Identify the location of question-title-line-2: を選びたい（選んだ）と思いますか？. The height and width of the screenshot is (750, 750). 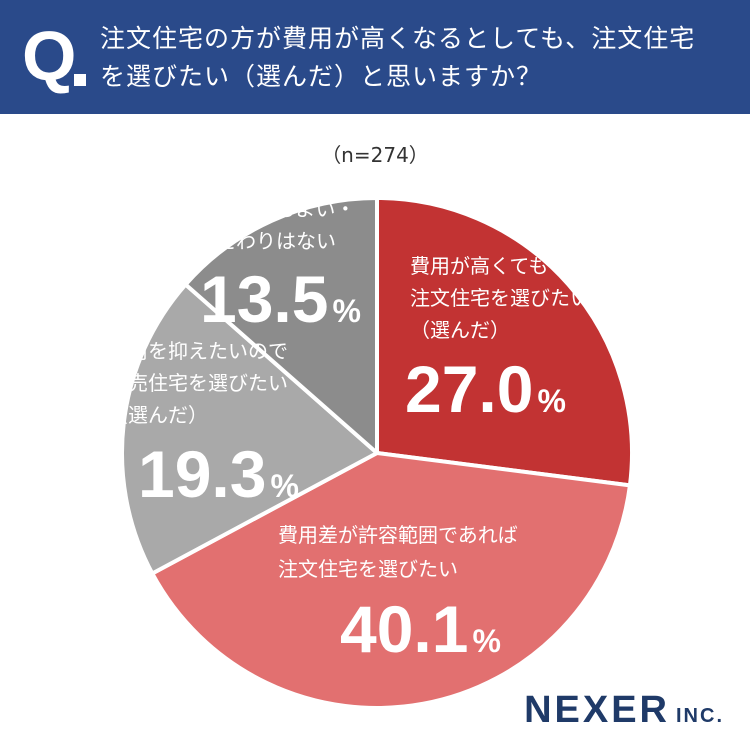
(321, 76).